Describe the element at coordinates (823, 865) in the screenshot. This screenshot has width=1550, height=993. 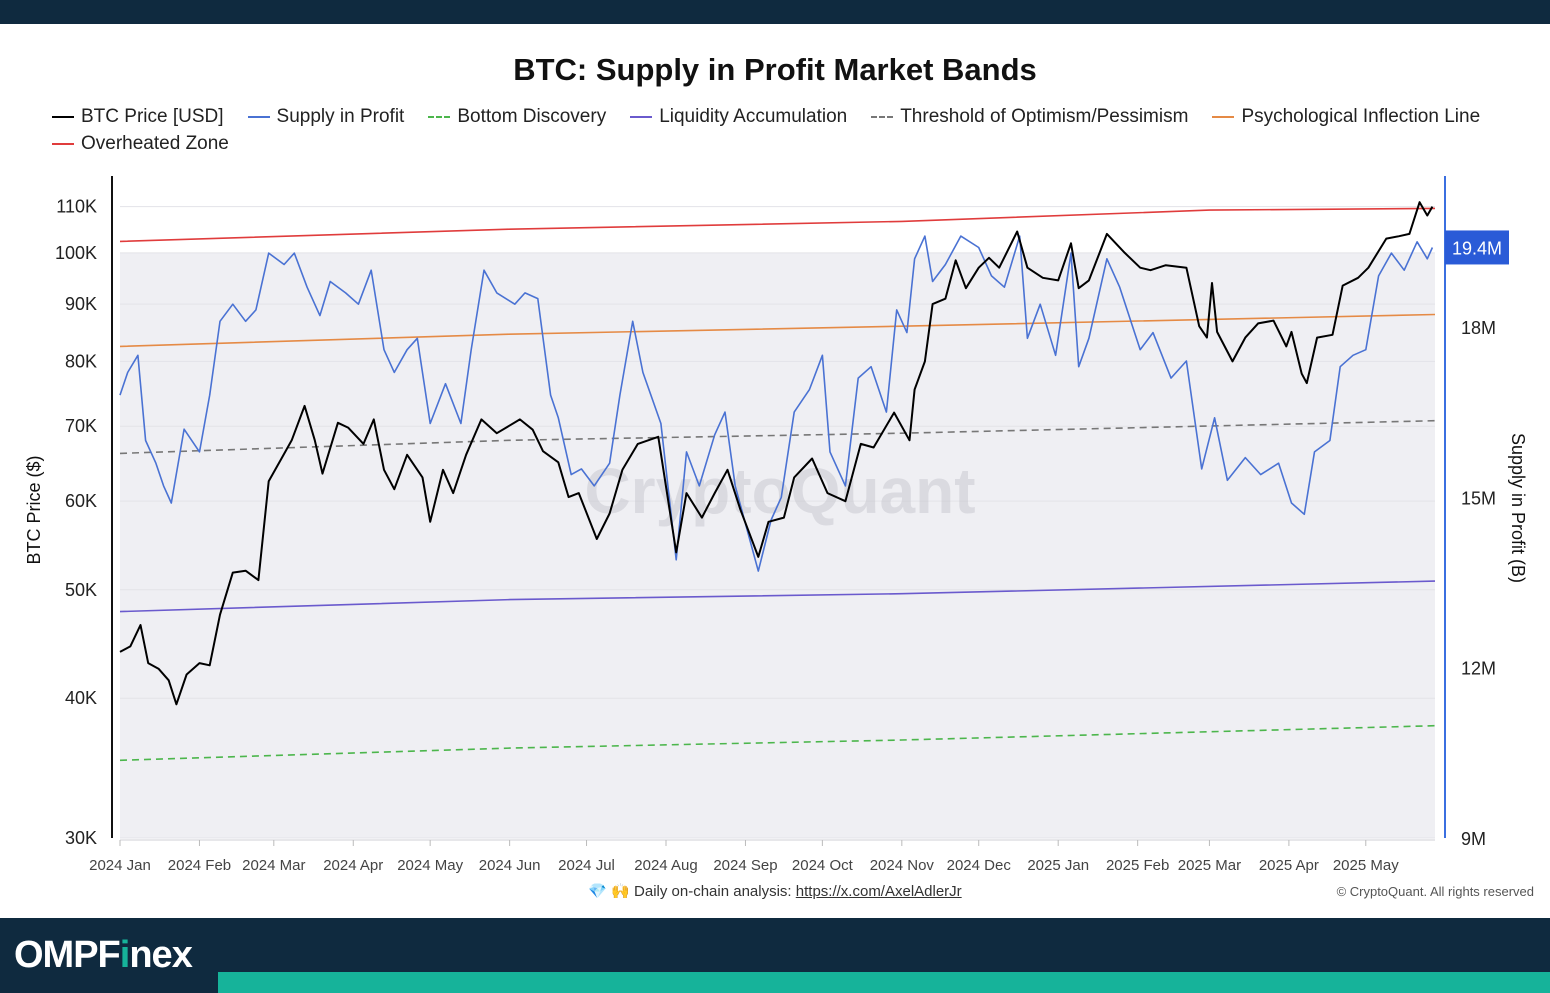
I see `x-tick-label: 2024 Oct` at that location.